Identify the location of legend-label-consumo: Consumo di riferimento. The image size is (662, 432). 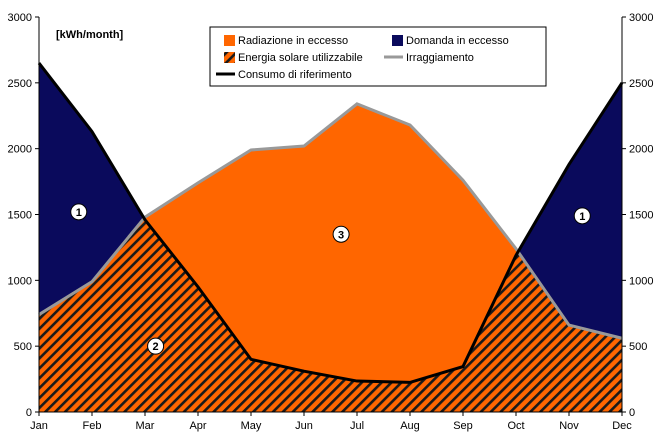
(295, 75).